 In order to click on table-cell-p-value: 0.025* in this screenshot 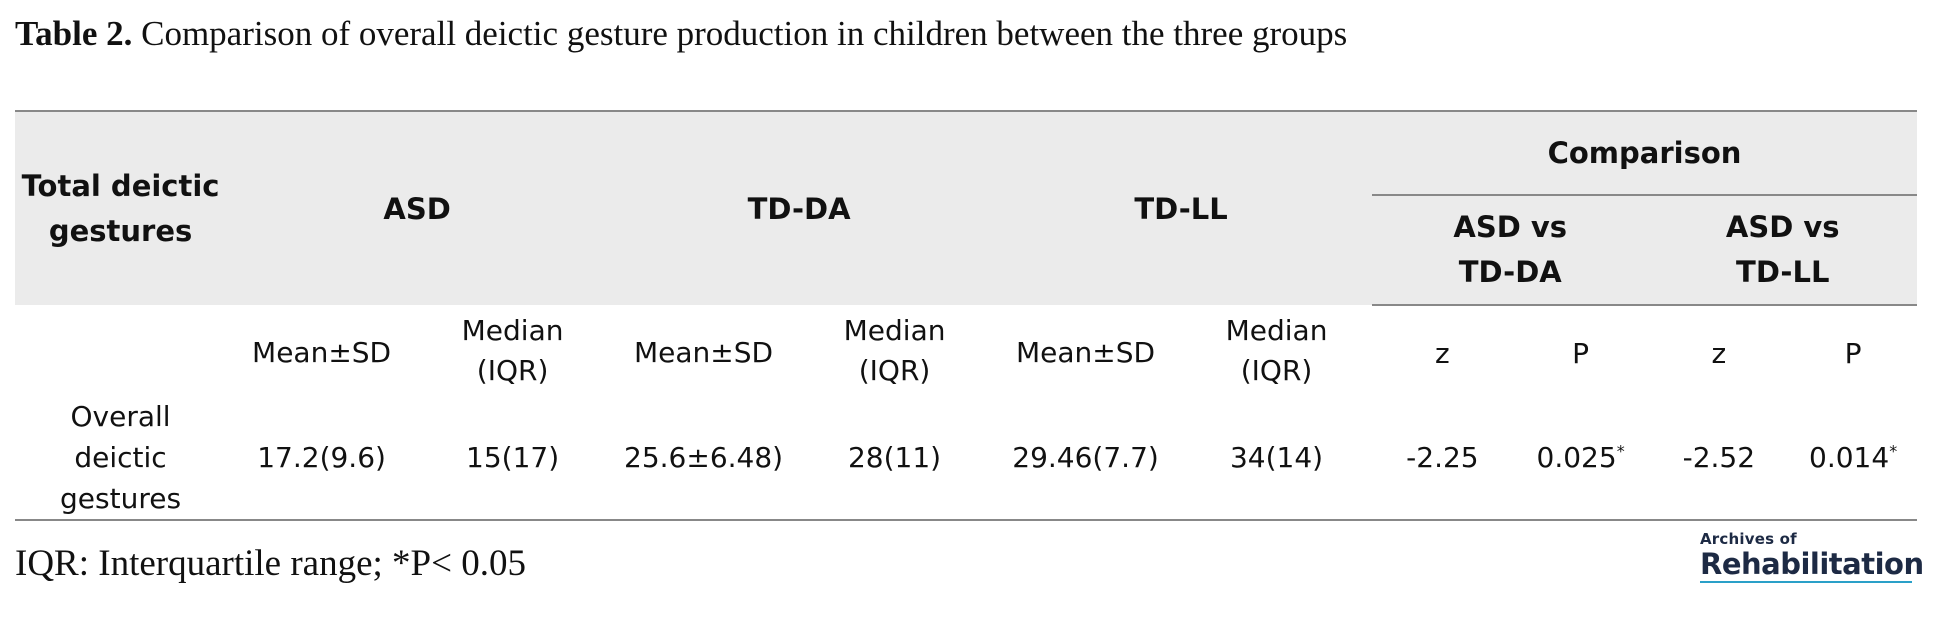, I will do `click(1580, 458)`.